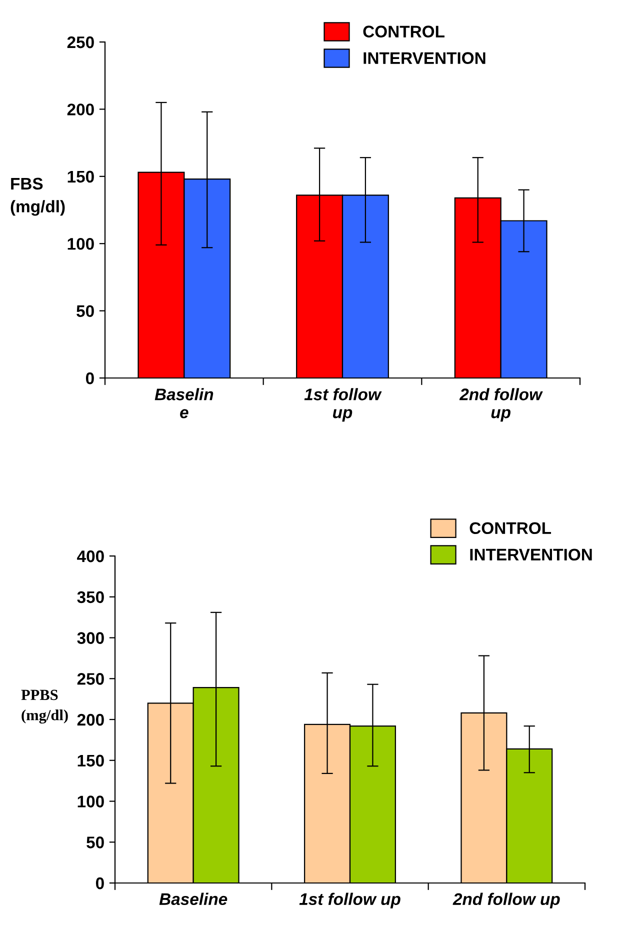  Describe the element at coordinates (44, 707) in the screenshot. I see `y-axis-title: PPBS (mg/dl)` at that location.